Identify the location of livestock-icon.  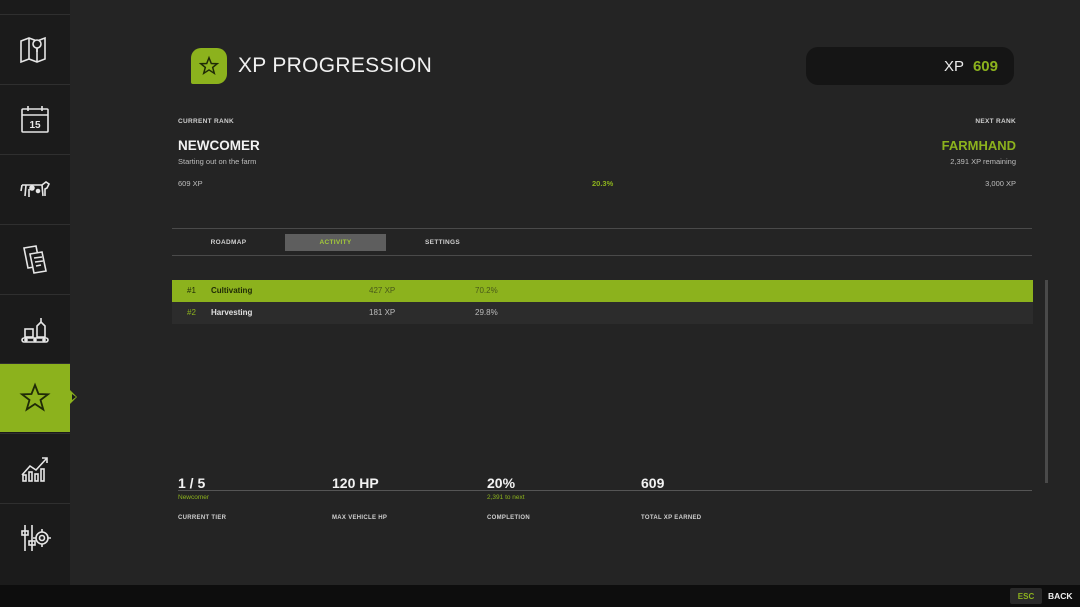
(35, 188).